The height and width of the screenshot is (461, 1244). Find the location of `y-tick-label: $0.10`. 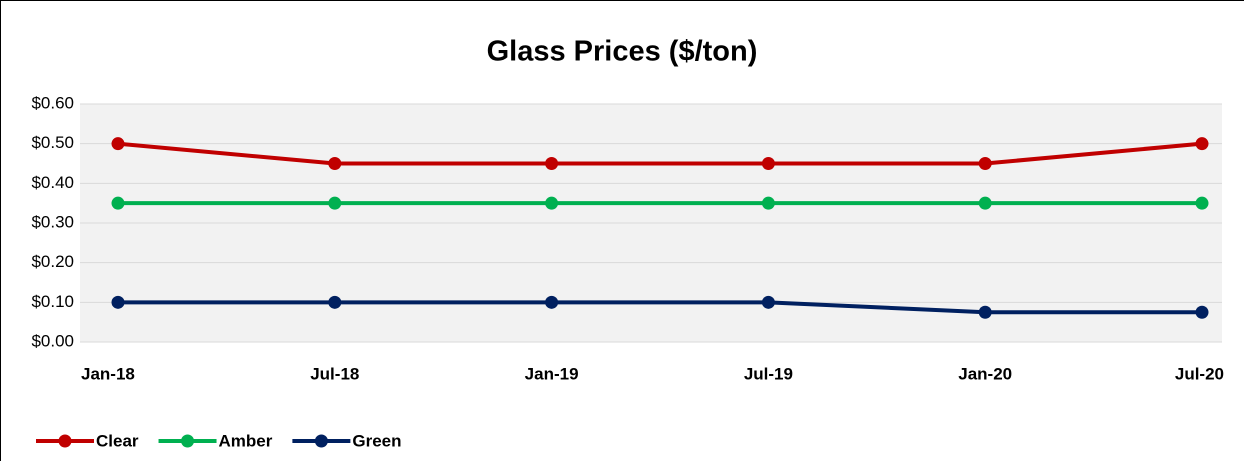

y-tick-label: $0.10 is located at coordinates (52, 301).